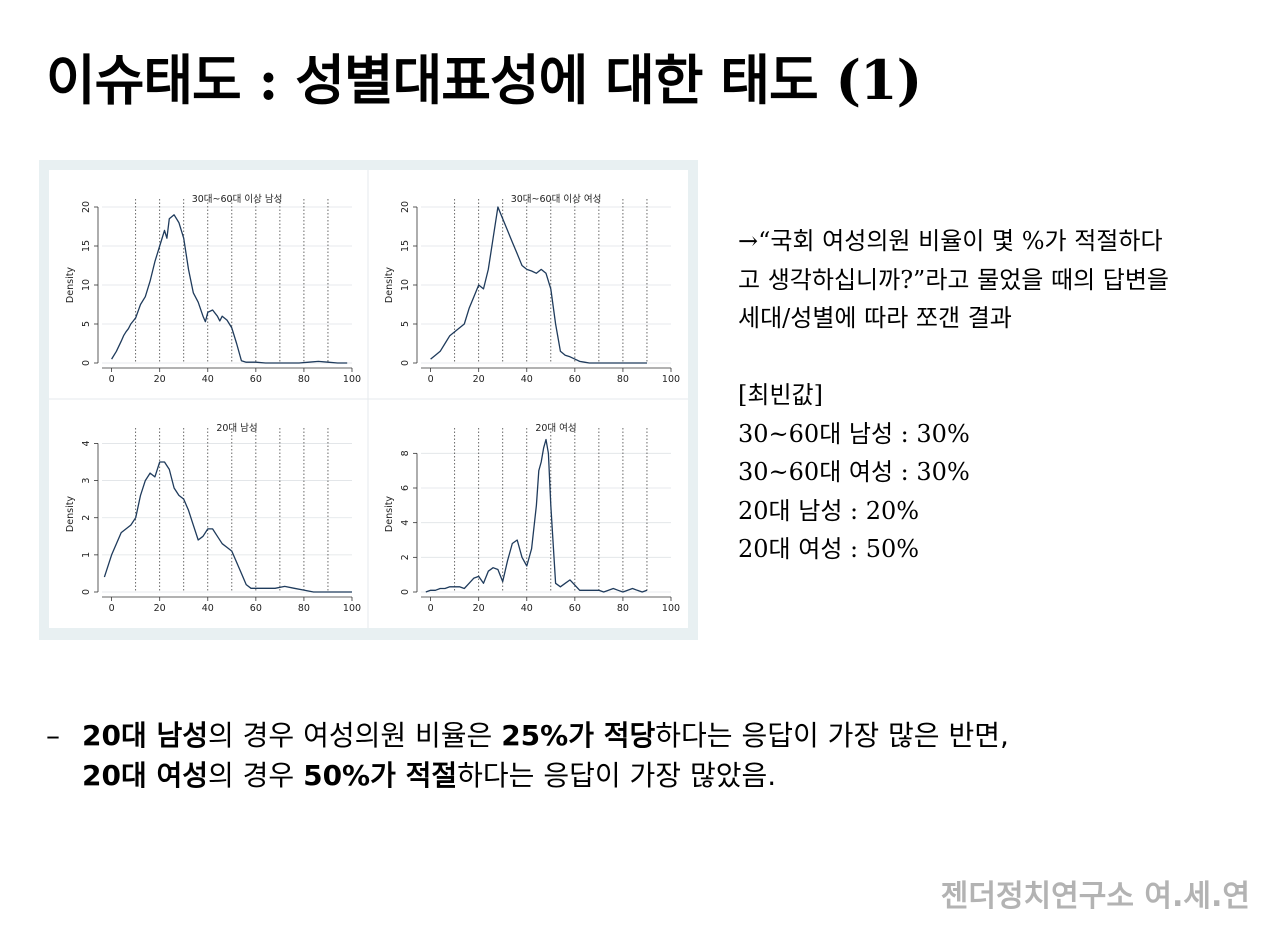 The height and width of the screenshot is (945, 1280). Describe the element at coordinates (405, 488) in the screenshot. I see `y-tick-label: 6` at that location.